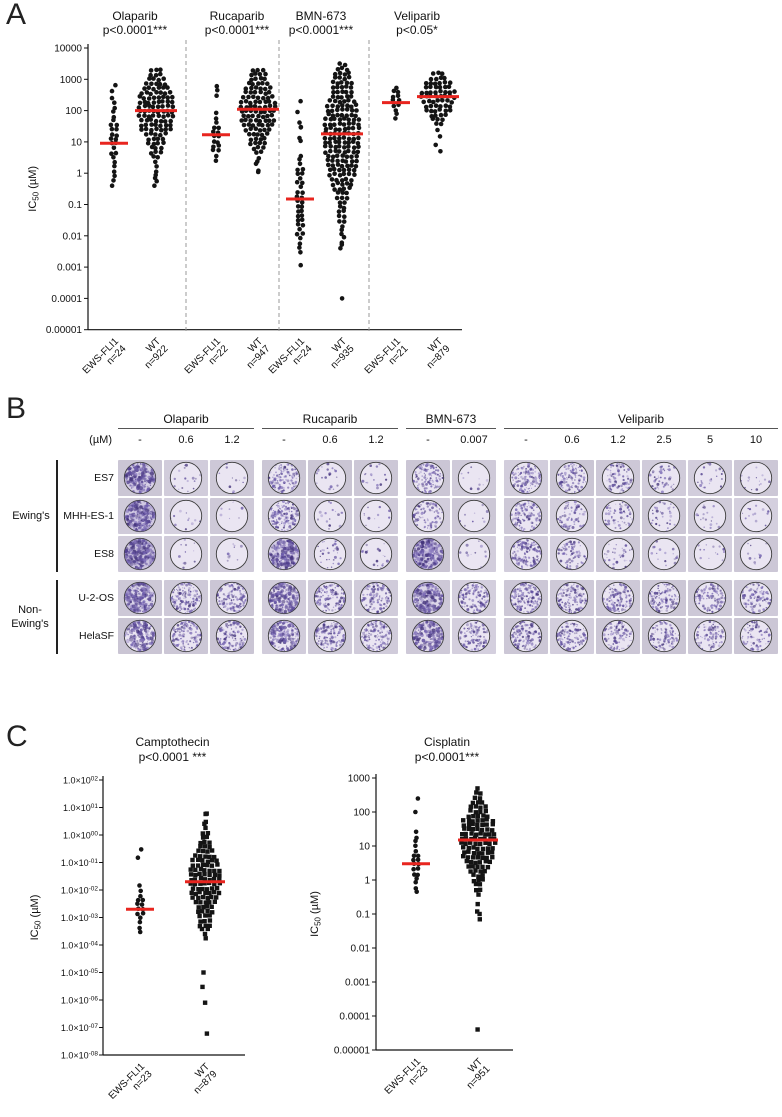  What do you see at coordinates (474, 440) in the screenshot?
I see `dose-label: 0.007` at bounding box center [474, 440].